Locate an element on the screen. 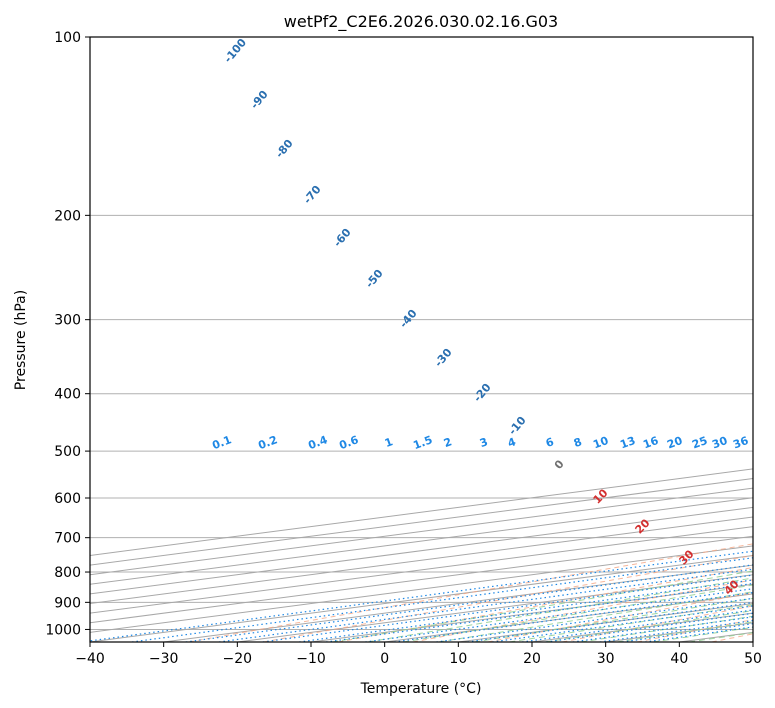  mixing-ratio-label: 25 is located at coordinates (699, 442).